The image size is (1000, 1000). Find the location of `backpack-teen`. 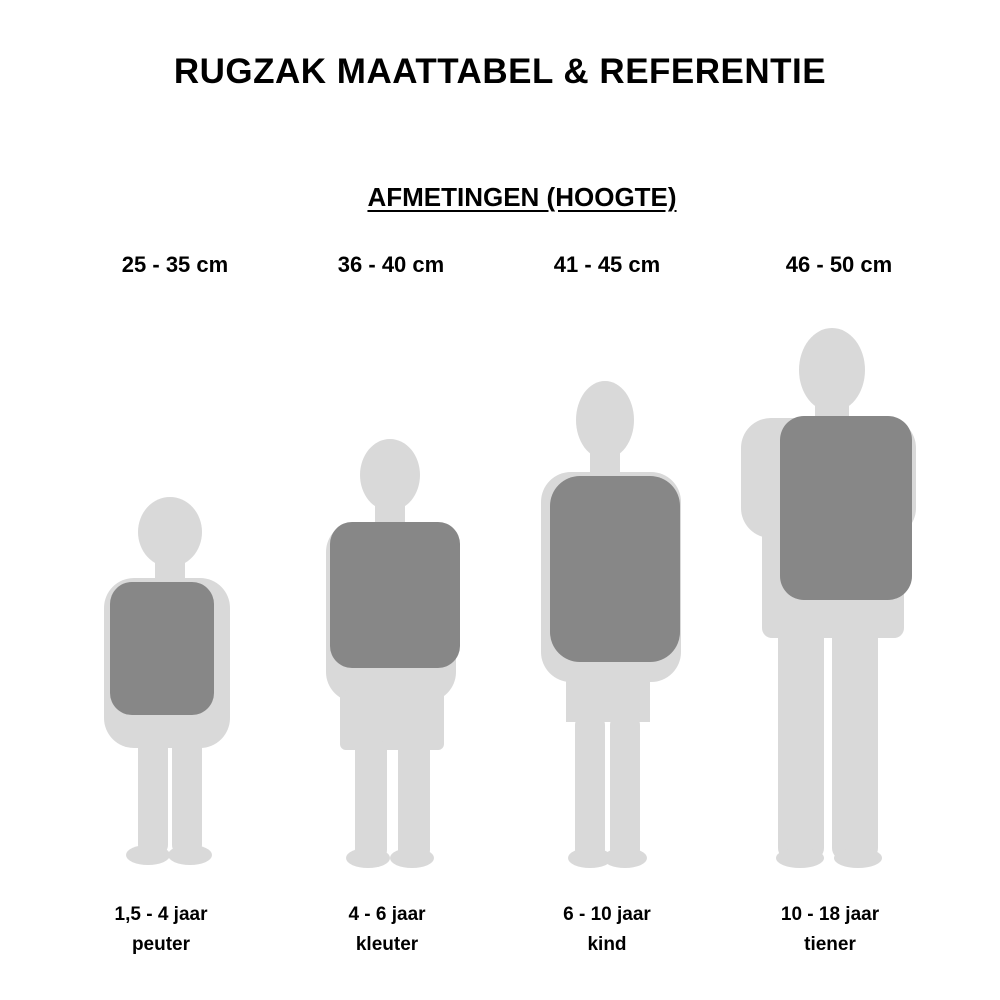

backpack-teen is located at coordinates (846, 508).